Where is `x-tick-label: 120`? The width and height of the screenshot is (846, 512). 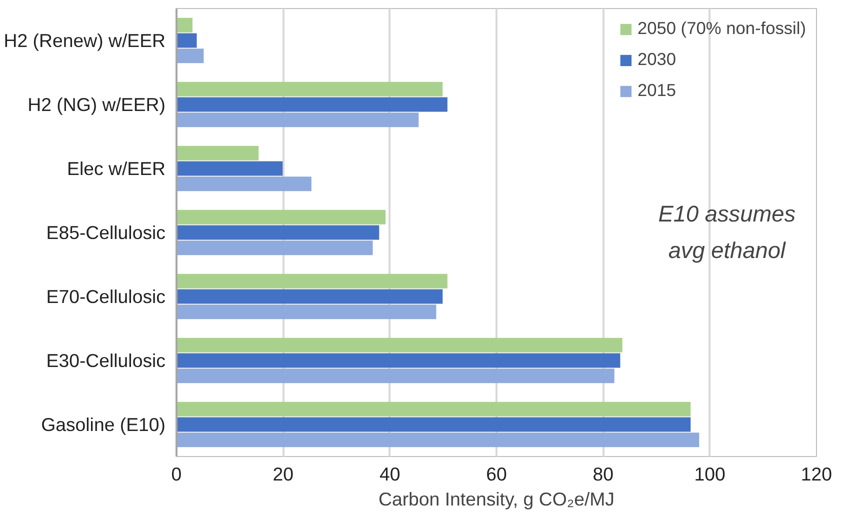
x-tick-label: 120 is located at coordinates (816, 474).